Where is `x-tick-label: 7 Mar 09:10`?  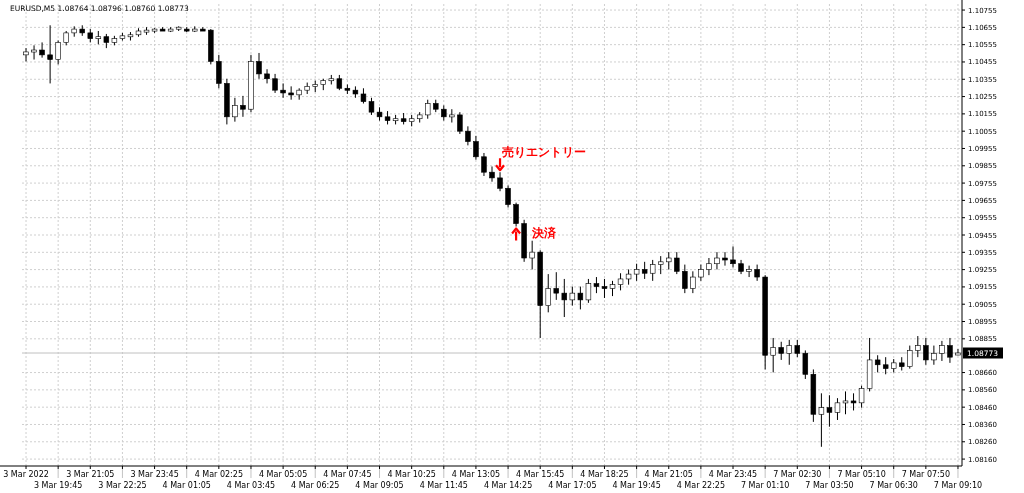 x-tick-label: 7 Mar 09:10 is located at coordinates (958, 485).